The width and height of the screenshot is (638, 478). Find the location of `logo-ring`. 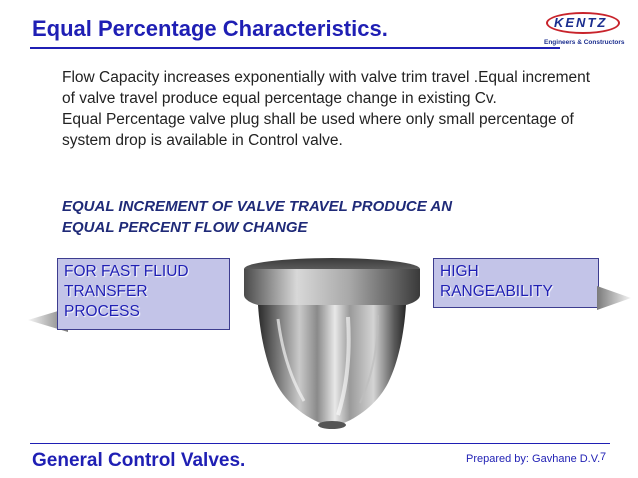

logo-ring is located at coordinates (583, 23).